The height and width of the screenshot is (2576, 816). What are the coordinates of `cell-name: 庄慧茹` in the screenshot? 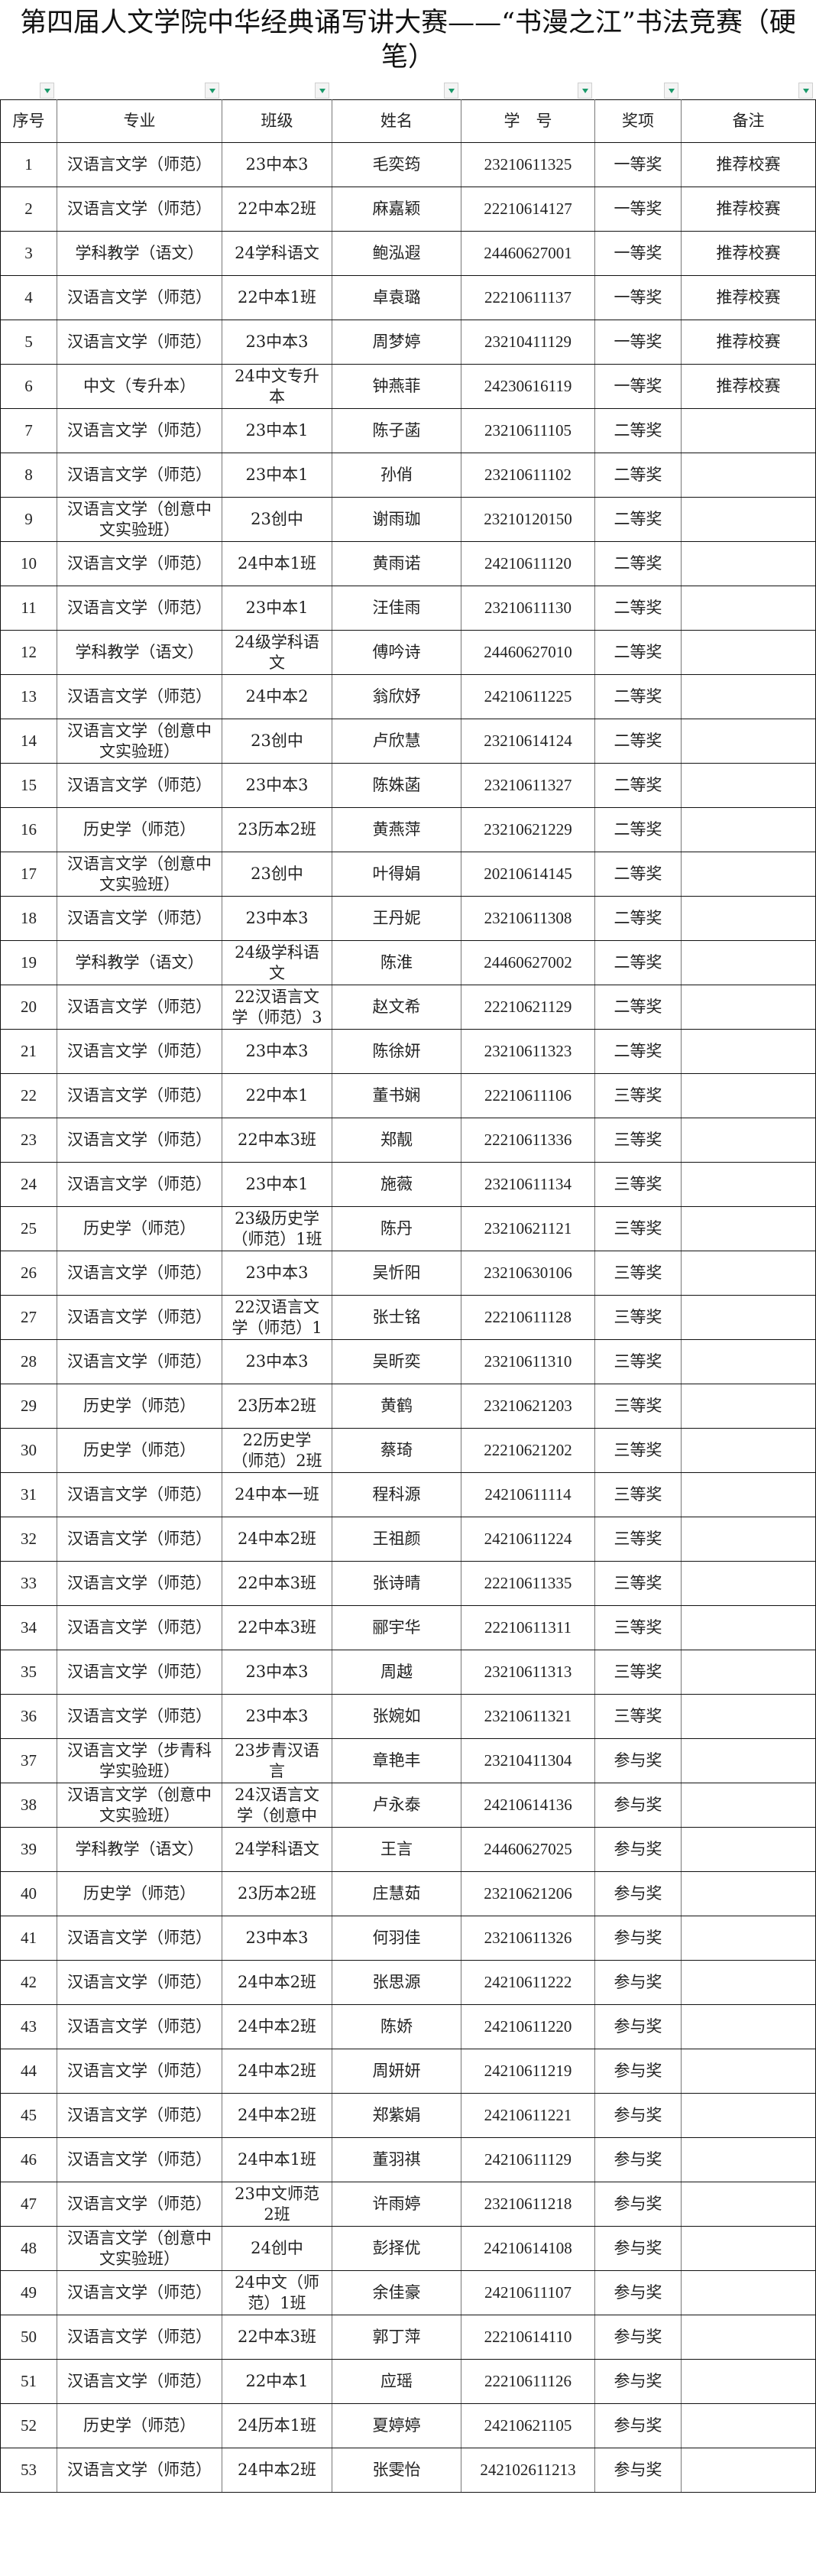 It's located at (396, 1893).